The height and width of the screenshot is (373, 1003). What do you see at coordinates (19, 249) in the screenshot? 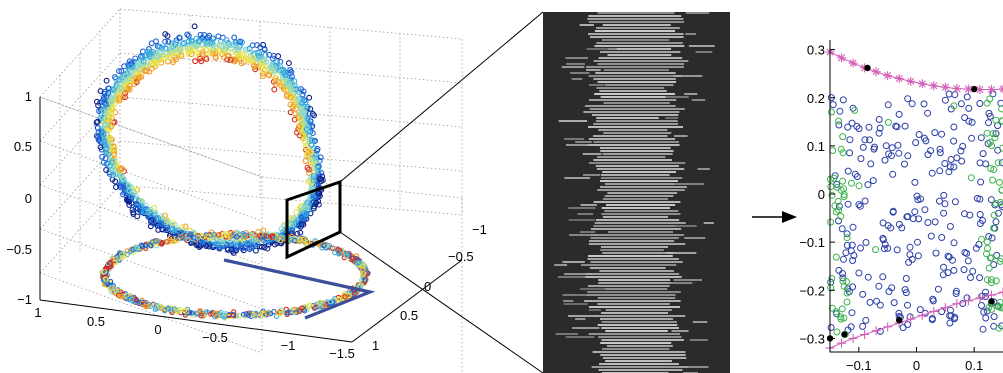
I see `z-tick-label: −0.5` at bounding box center [19, 249].